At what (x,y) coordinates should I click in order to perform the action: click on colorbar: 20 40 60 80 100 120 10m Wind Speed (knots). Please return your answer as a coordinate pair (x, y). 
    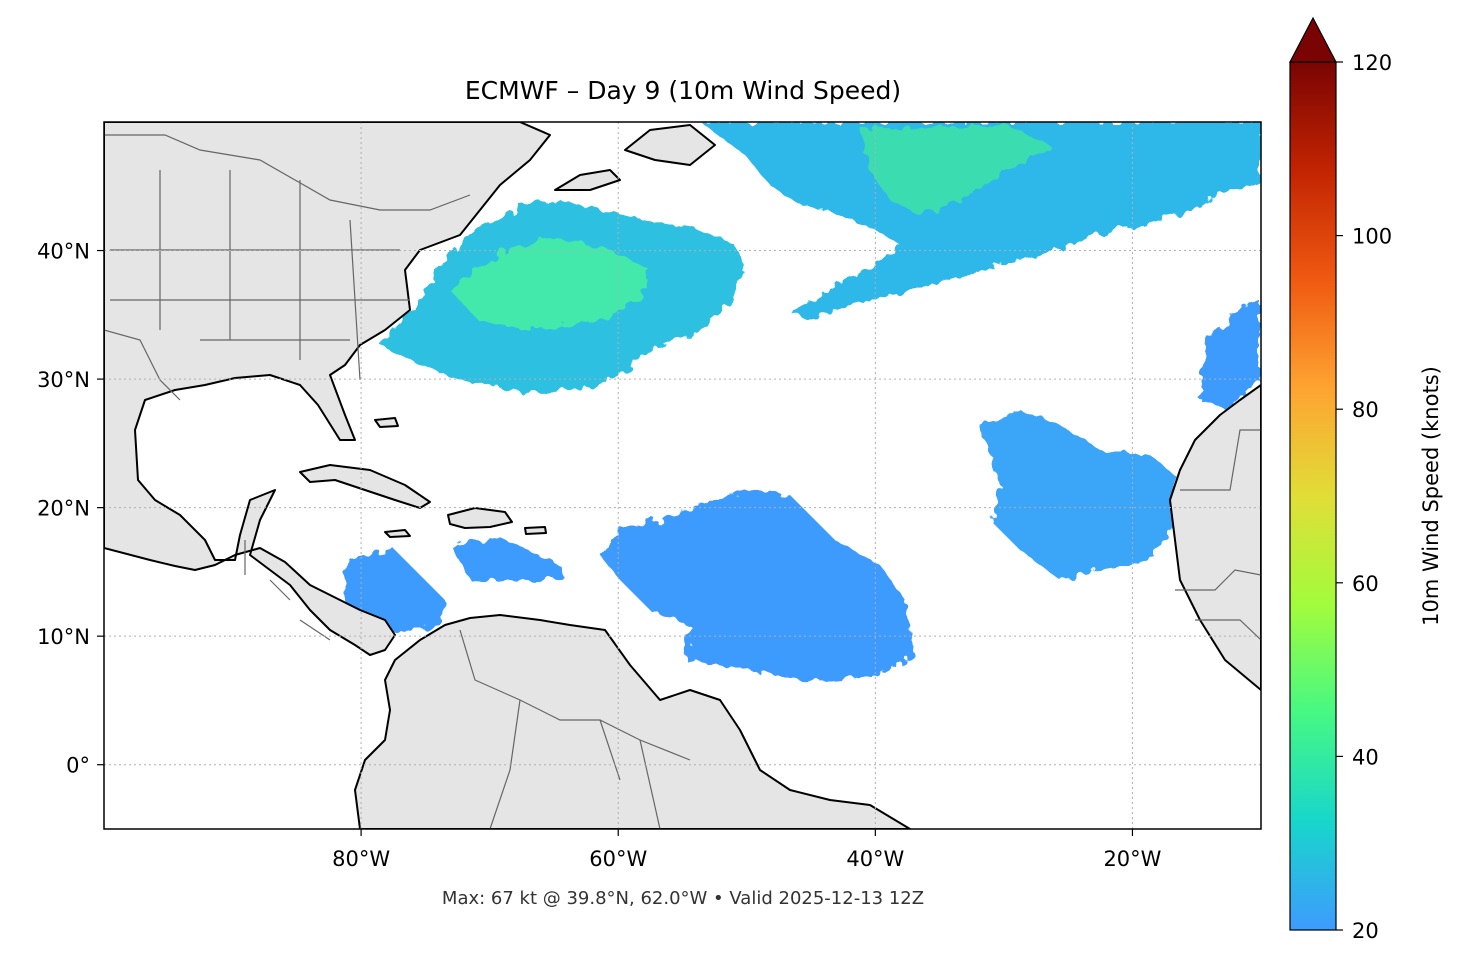
    Looking at the image, I should click on (1366, 479).